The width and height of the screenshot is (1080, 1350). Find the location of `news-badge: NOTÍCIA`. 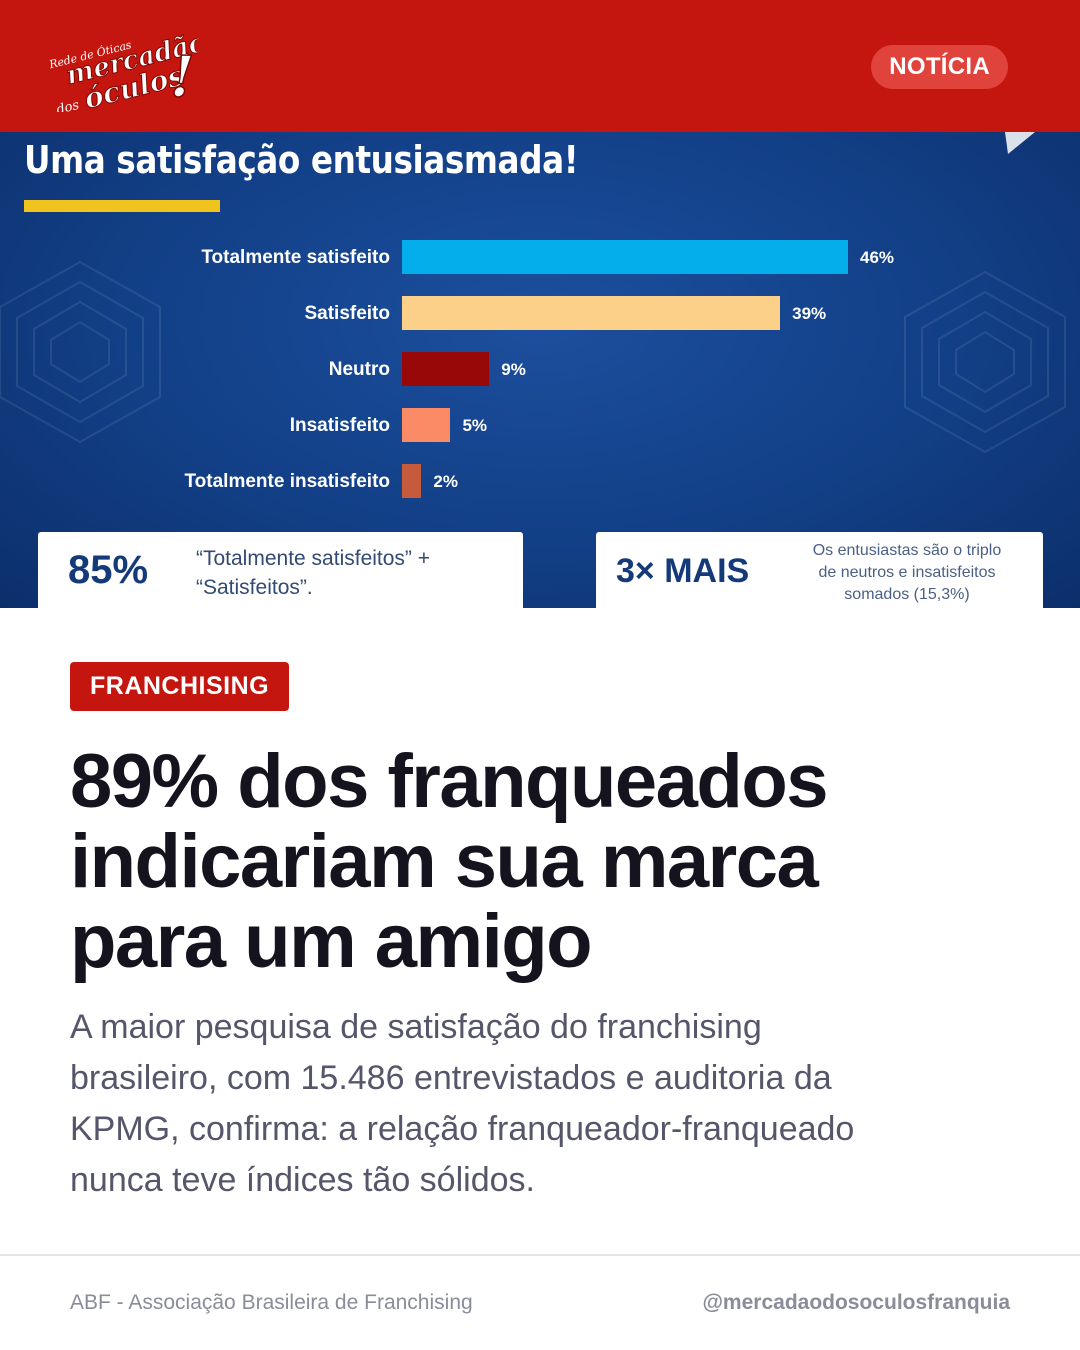

news-badge: NOTÍCIA is located at coordinates (939, 67).